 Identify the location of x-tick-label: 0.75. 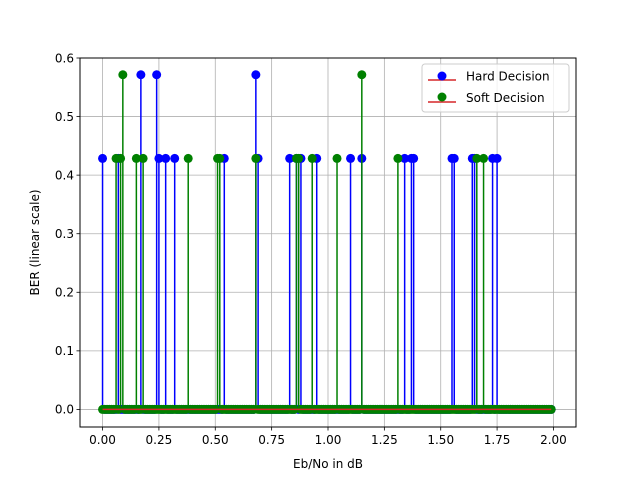
(271, 440).